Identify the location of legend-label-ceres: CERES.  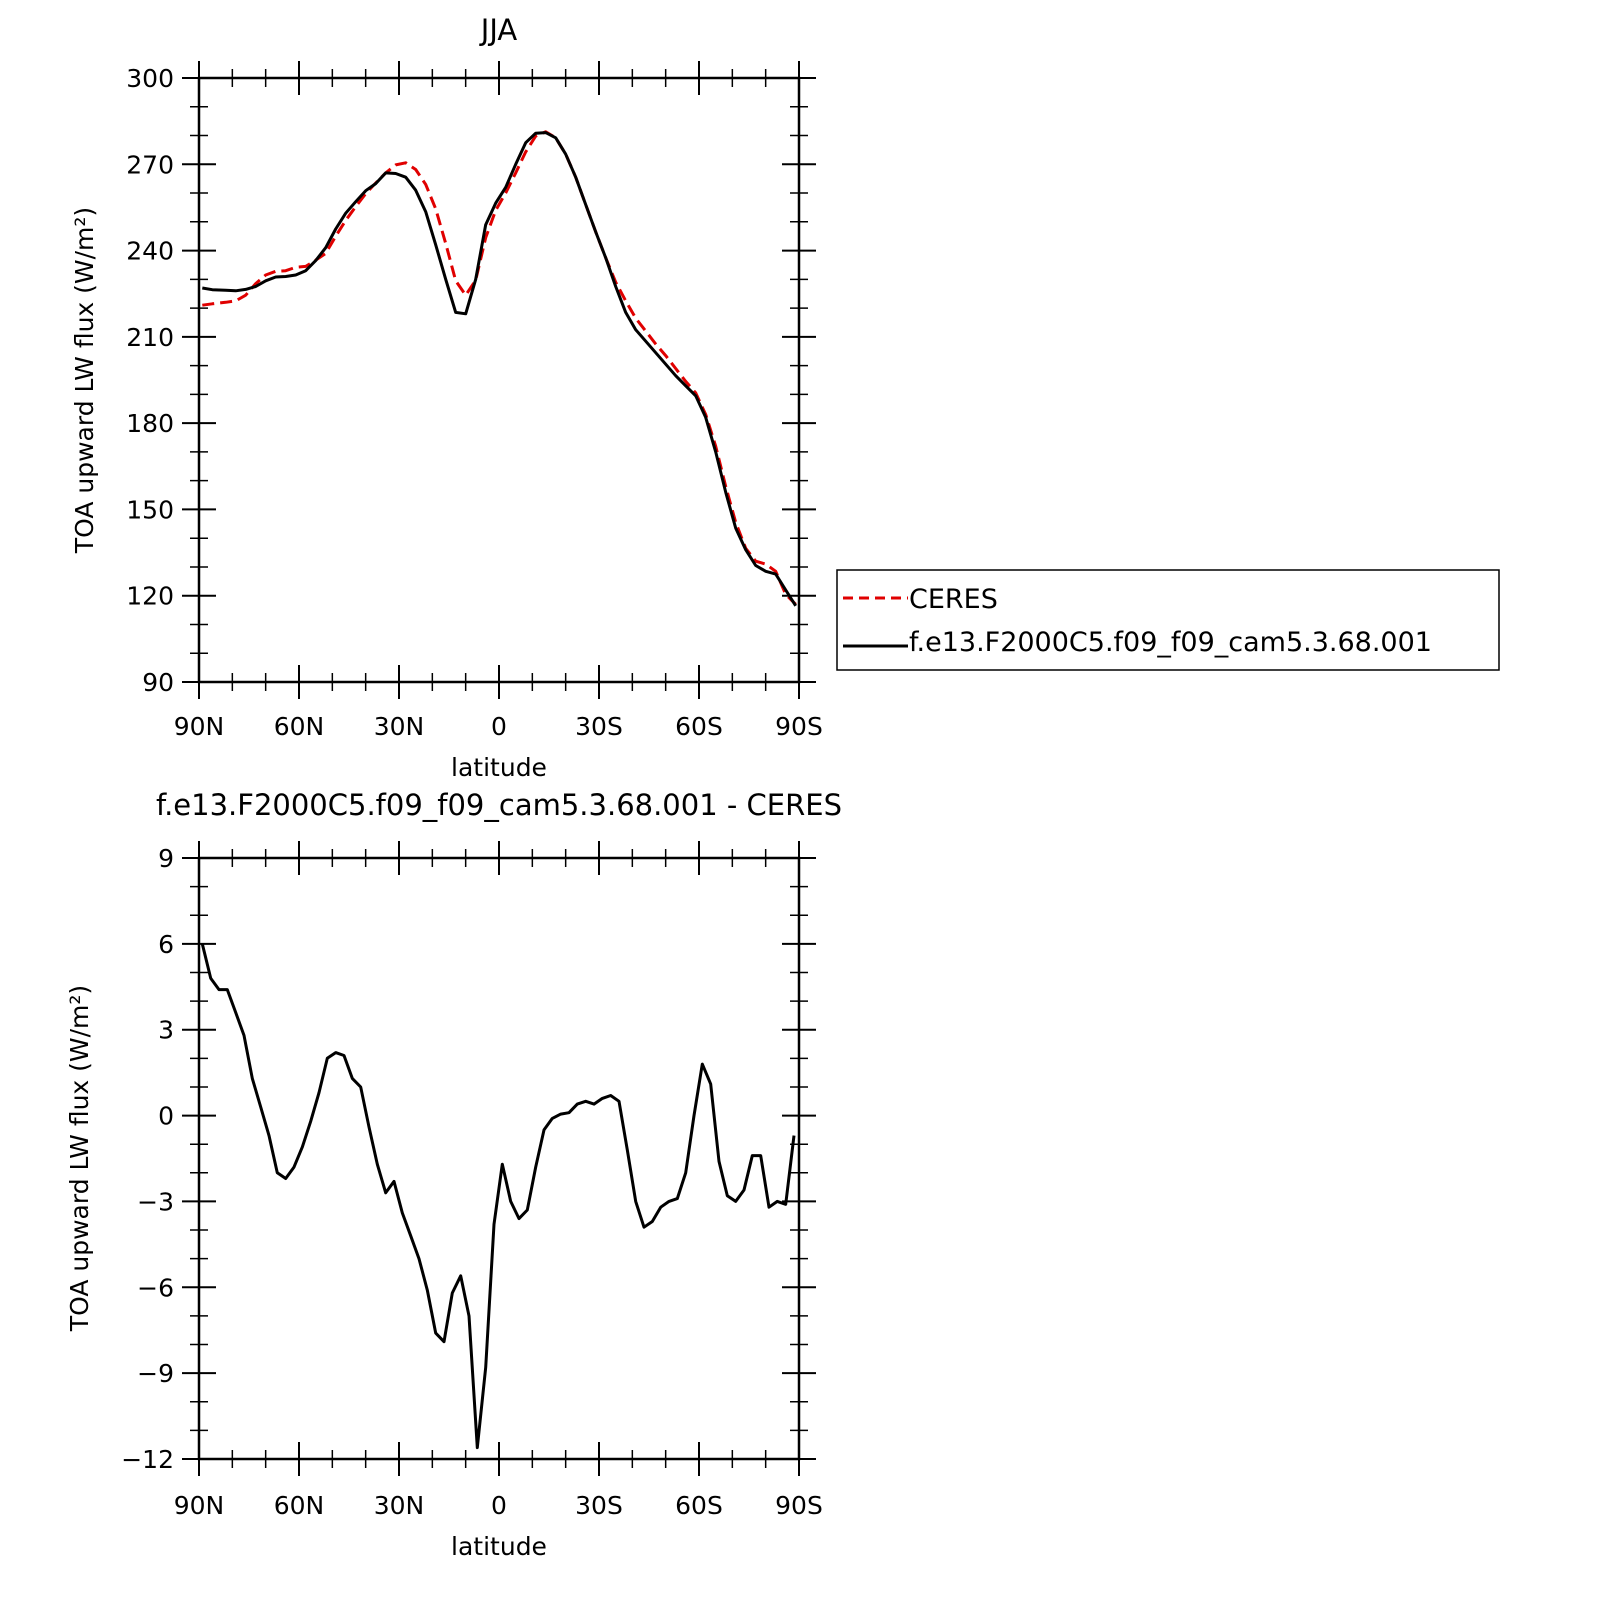
(953, 599).